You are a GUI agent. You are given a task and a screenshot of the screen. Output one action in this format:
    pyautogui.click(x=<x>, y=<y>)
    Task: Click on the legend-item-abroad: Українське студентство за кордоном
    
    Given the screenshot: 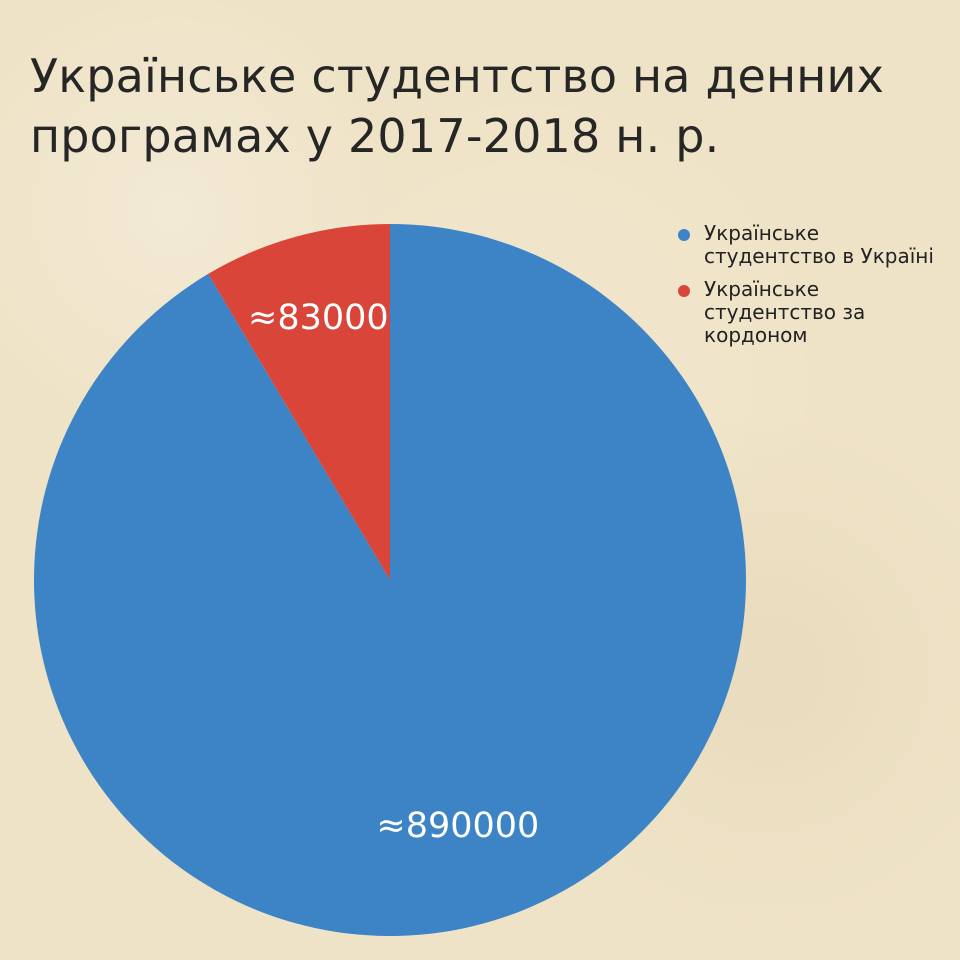 What is the action you would take?
    pyautogui.click(x=813, y=312)
    